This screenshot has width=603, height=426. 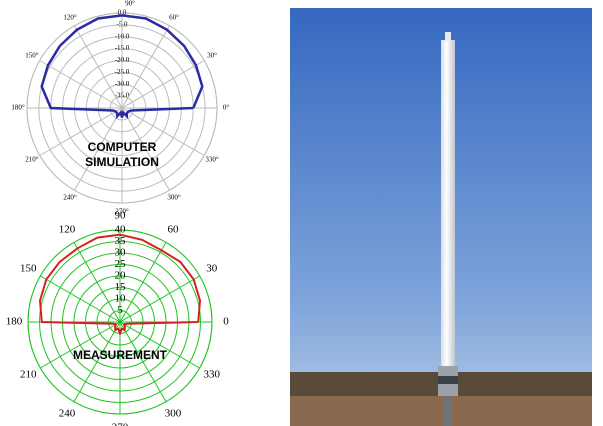 I want to click on r-tick-label: 0.0, so click(x=122, y=13).